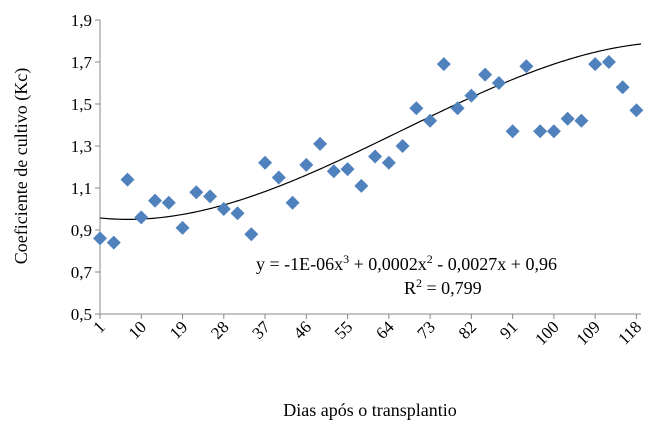 The height and width of the screenshot is (421, 651). Describe the element at coordinates (443, 287) in the screenshot. I see `trend-r2: R2 = 0,799` at that location.